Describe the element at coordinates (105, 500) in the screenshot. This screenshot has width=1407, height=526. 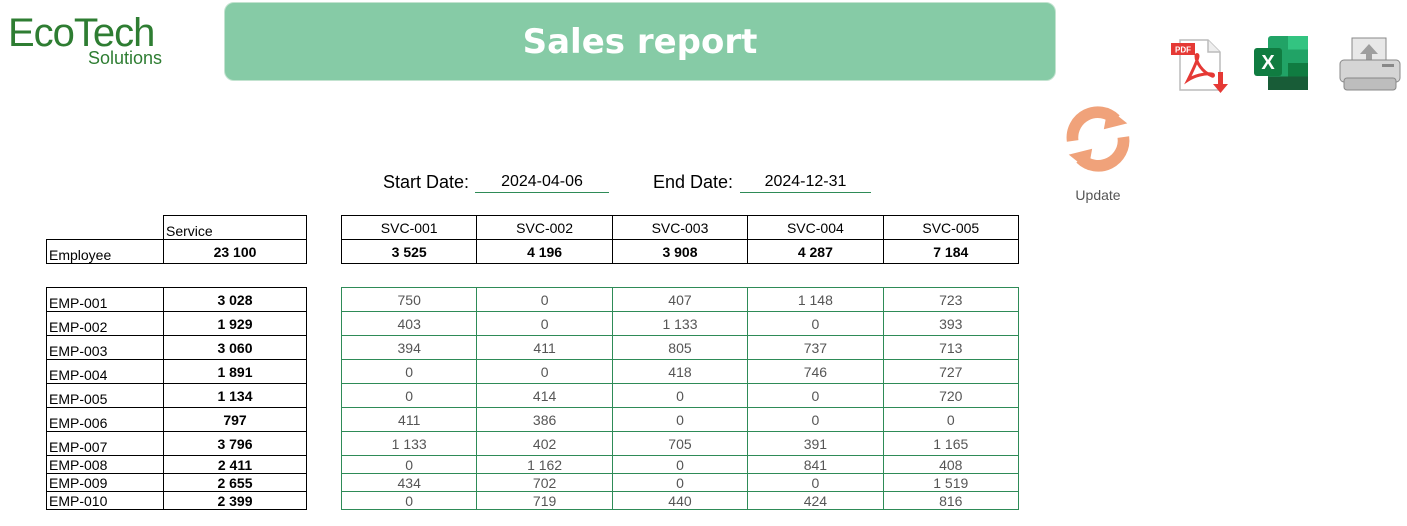
I see `employee-id: EMP-010` at that location.